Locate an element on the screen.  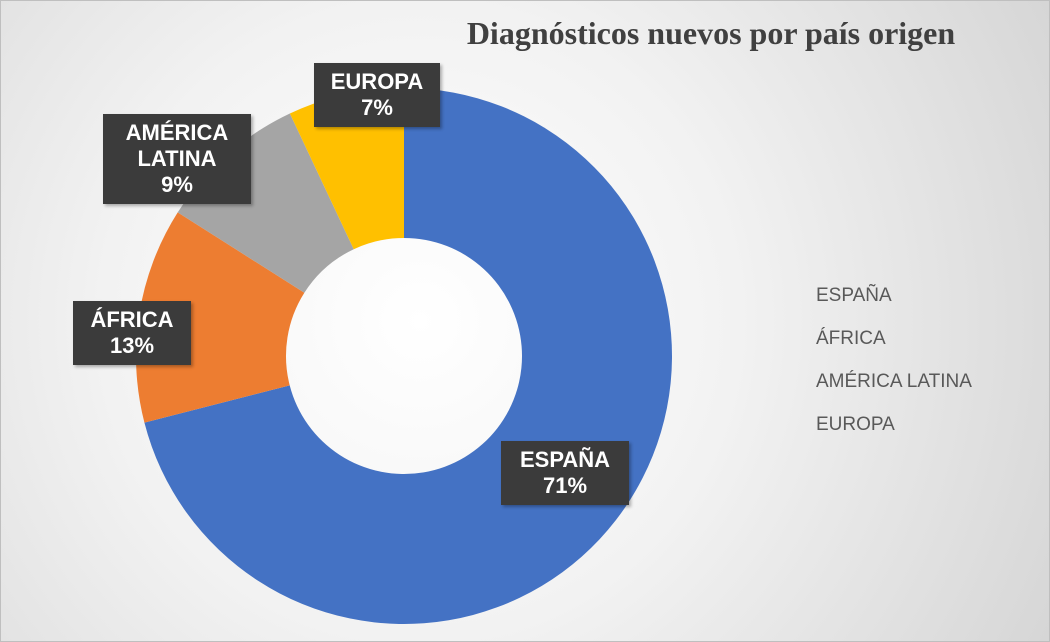
data-label-category: ESPAÑA is located at coordinates (565, 459).